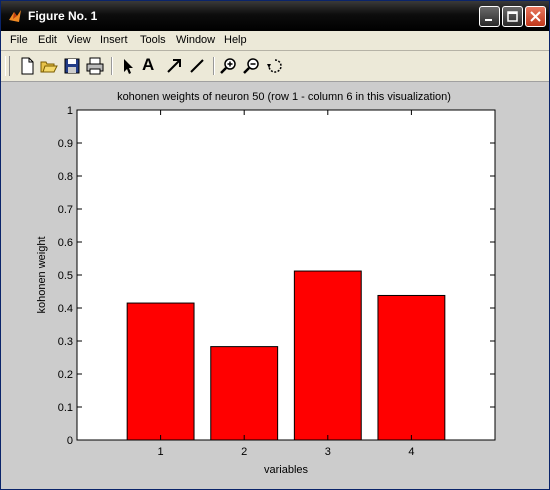  Describe the element at coordinates (70, 111) in the screenshot. I see `y-tick-label: 1` at that location.